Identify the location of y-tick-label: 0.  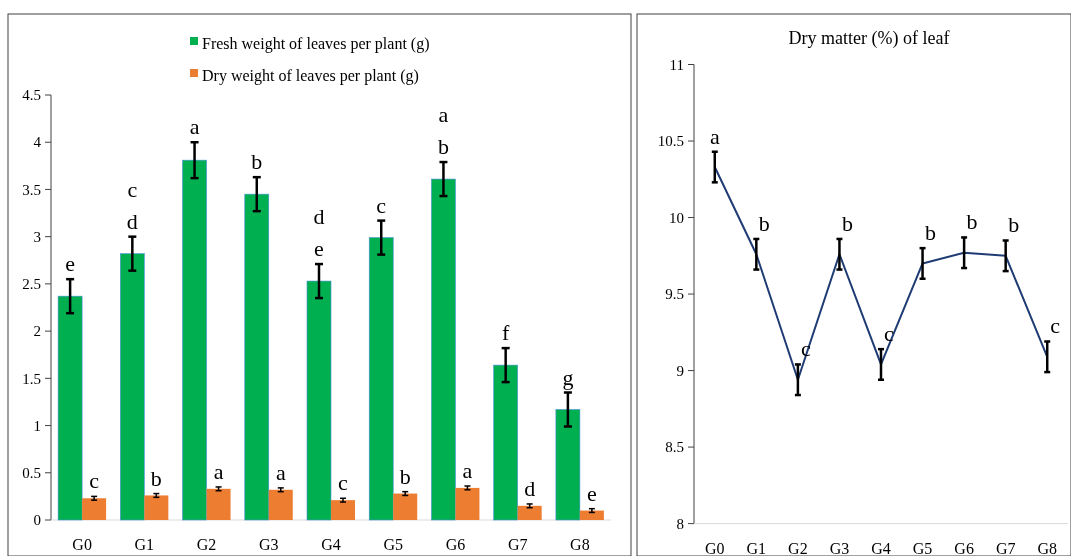
(37, 520).